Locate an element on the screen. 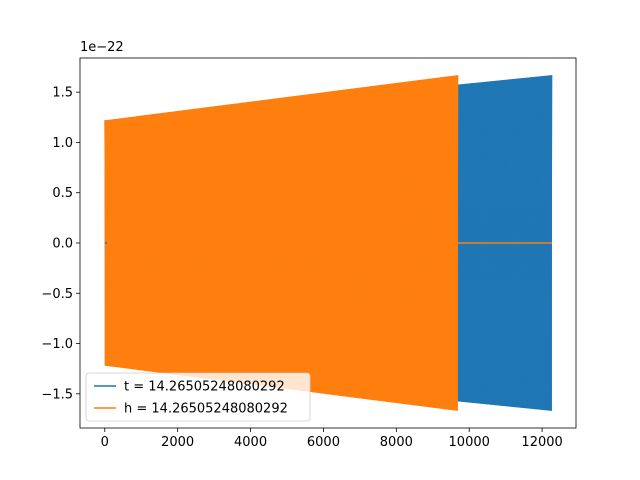 Image resolution: width=640 pixels, height=480 pixels. legend-box is located at coordinates (198, 397).